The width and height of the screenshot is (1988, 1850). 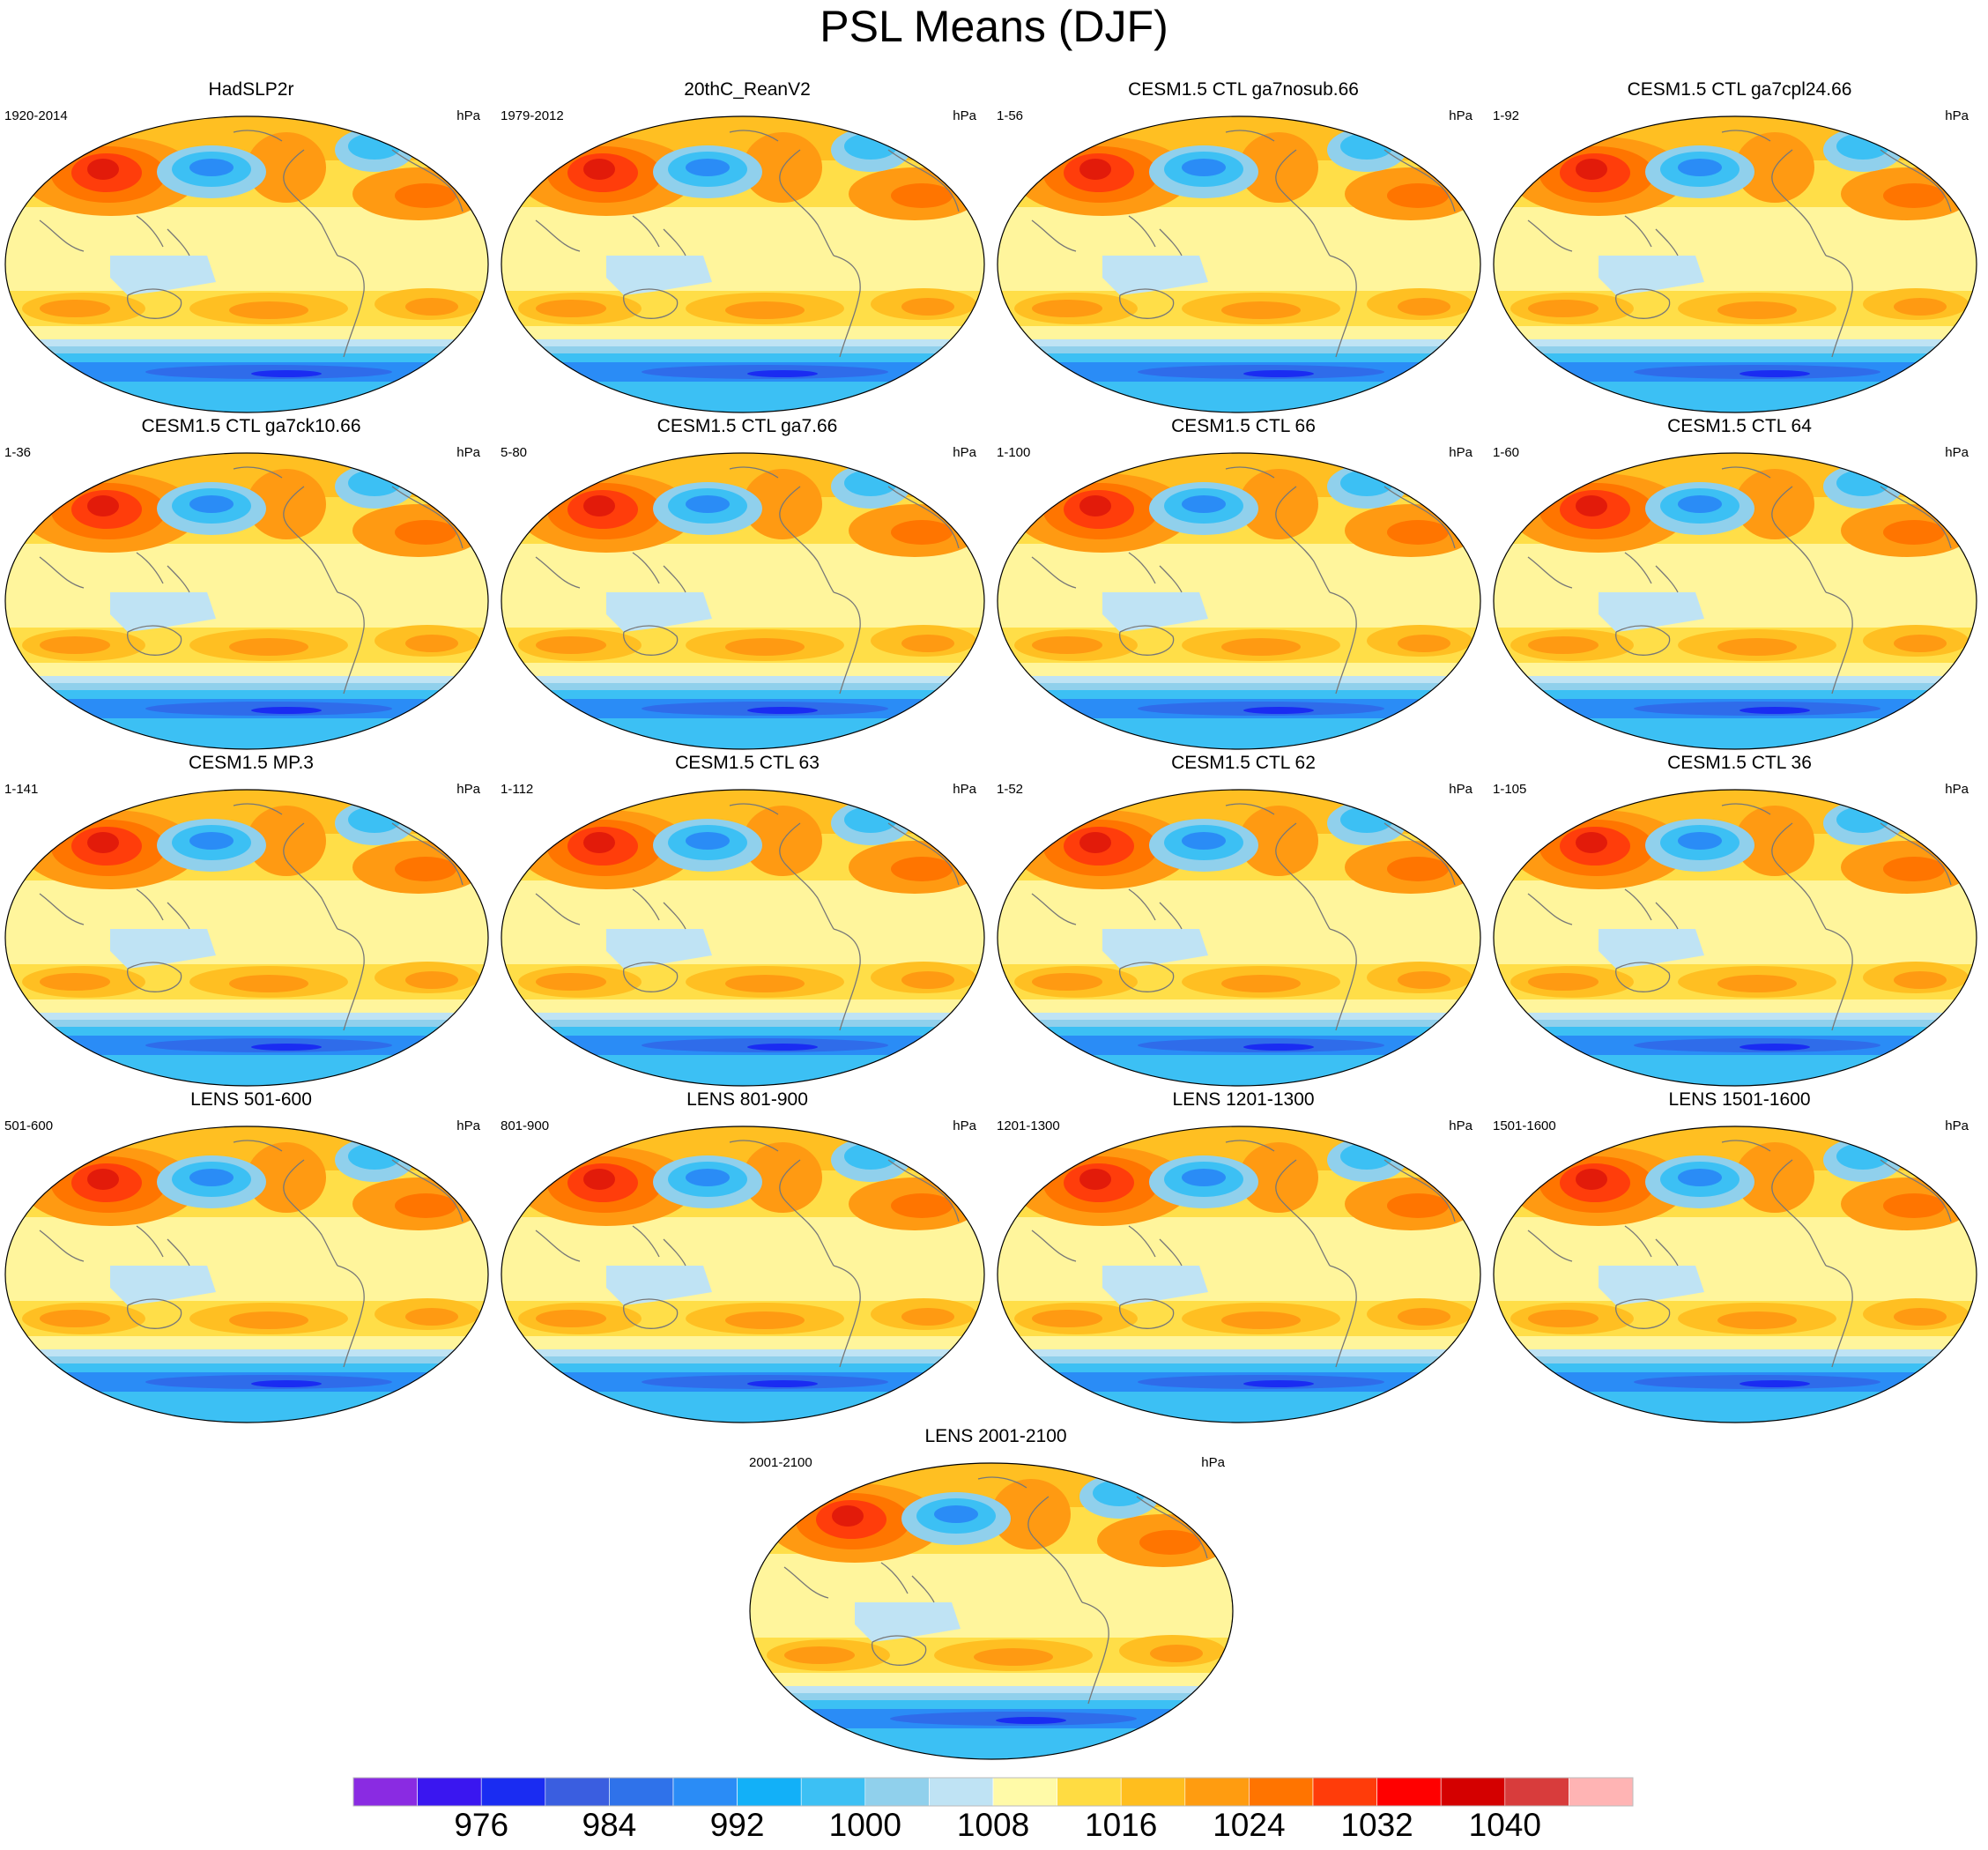 What do you see at coordinates (1011, 789) in the screenshot?
I see `panel-period: 1-52` at bounding box center [1011, 789].